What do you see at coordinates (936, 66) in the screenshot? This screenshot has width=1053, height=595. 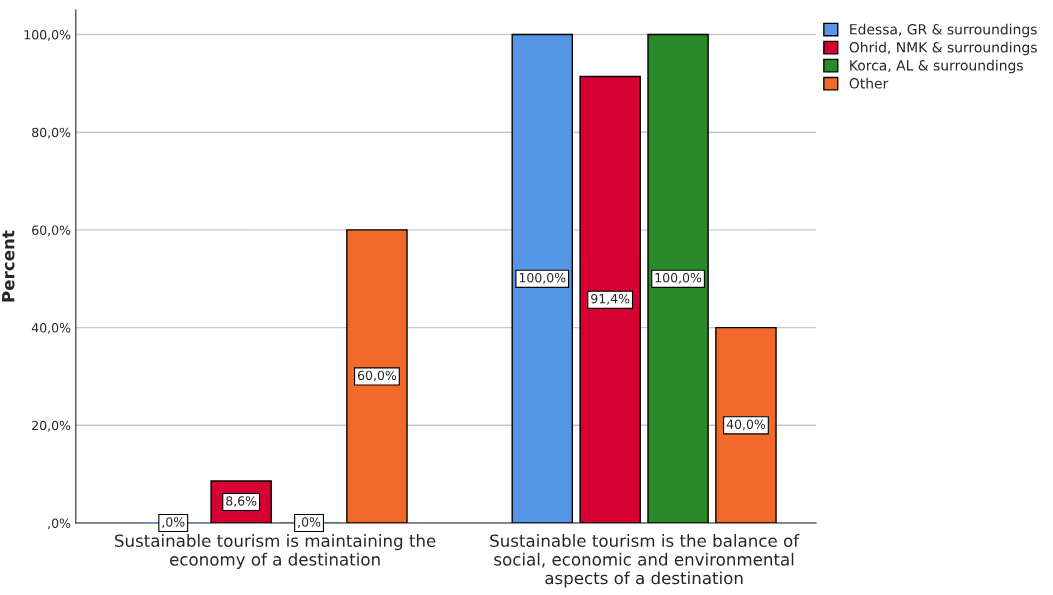 I see `legend-label: Korca, AL & surroundings` at bounding box center [936, 66].